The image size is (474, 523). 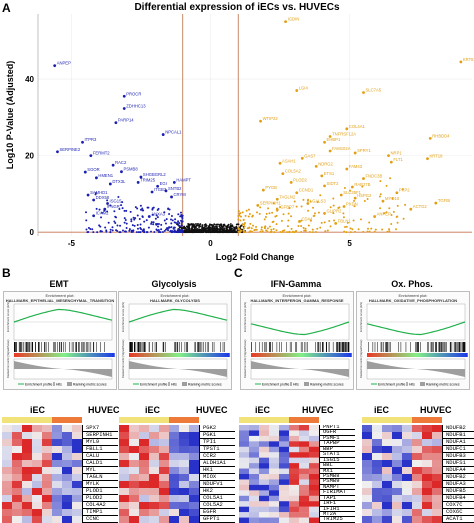 What do you see at coordinates (458, 435) in the screenshot?
I see `gene-label: NDUFB1` at bounding box center [458, 435].